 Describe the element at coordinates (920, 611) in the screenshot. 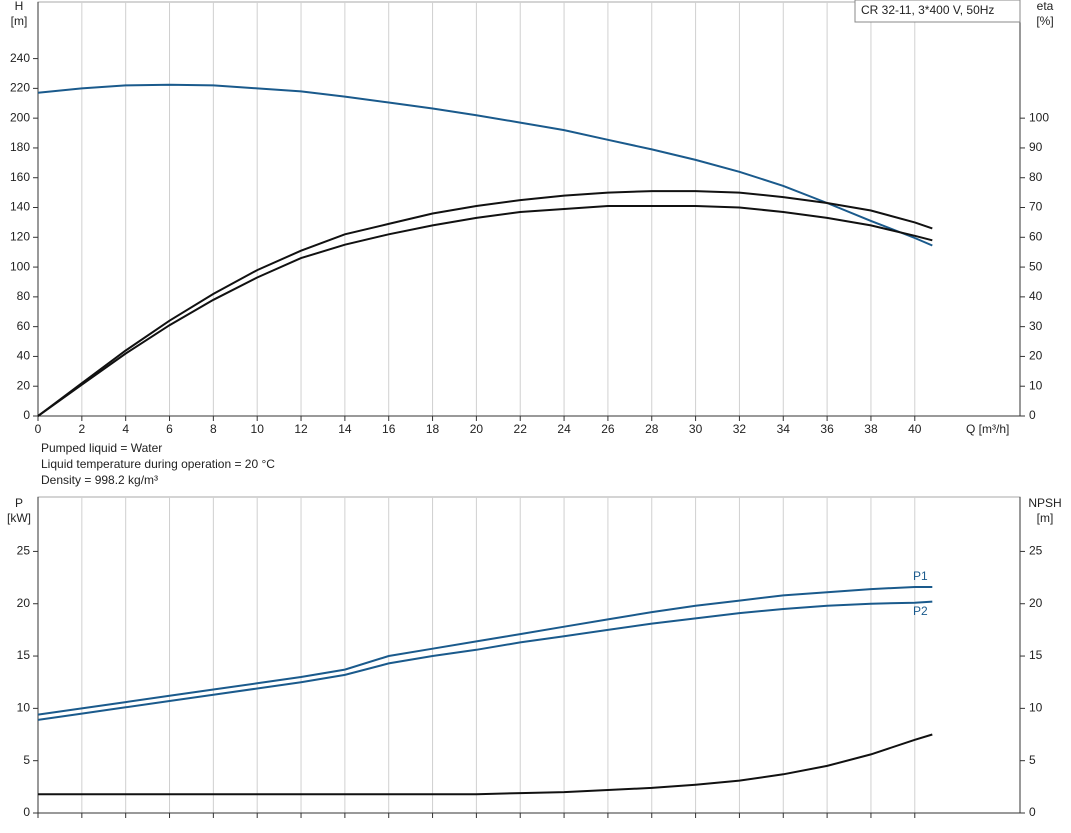

I see `curve-label: P2` at that location.